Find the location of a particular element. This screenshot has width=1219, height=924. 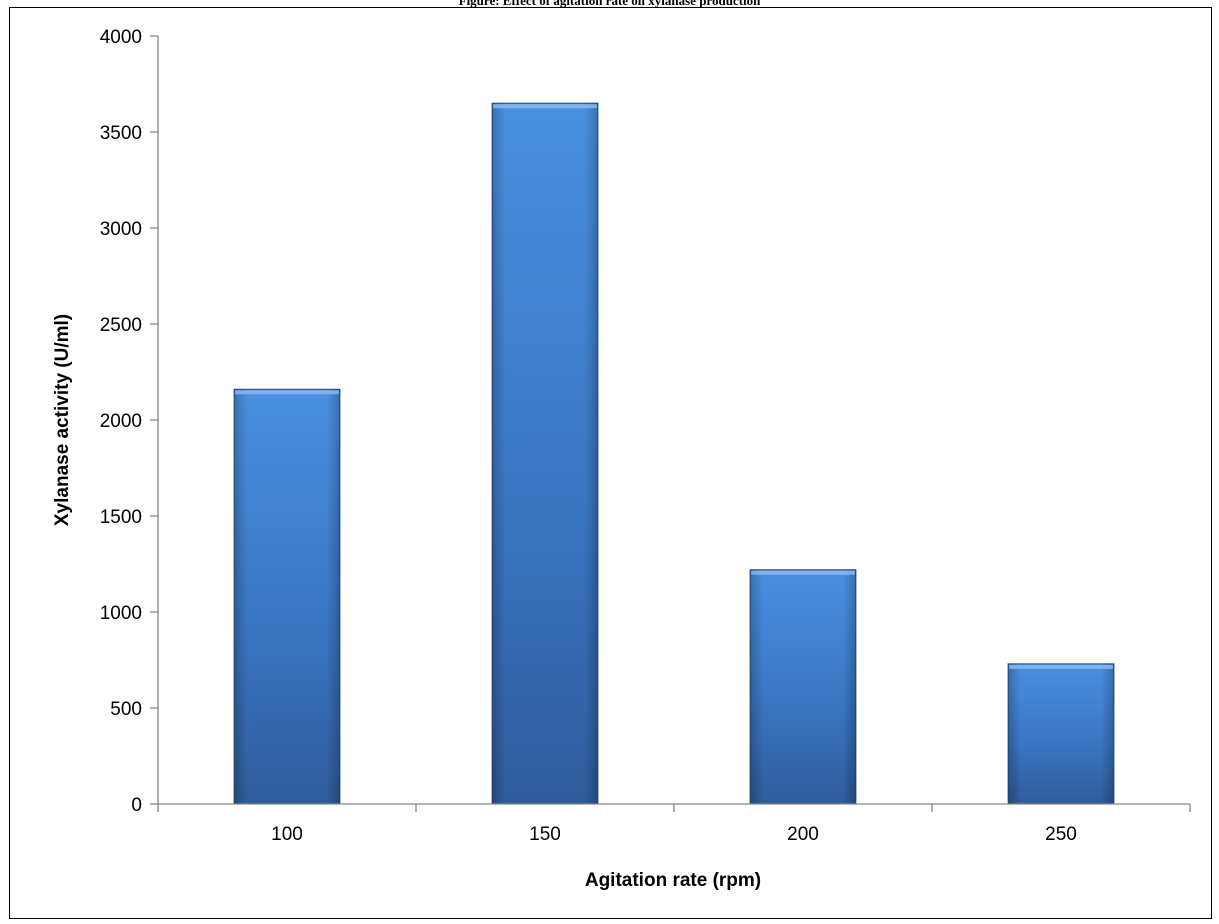

y-tick-label: 2000 is located at coordinates (121, 421).